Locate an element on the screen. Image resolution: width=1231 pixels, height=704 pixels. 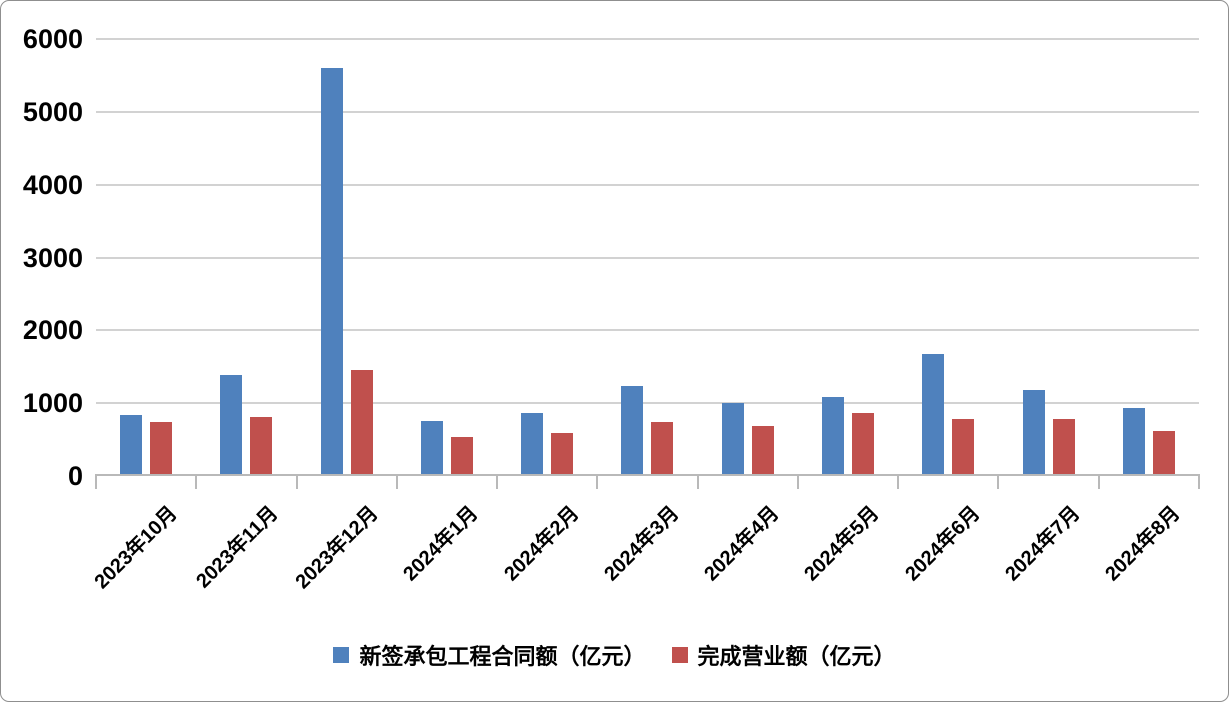
x-axis-ticks is located at coordinates (647, 481).